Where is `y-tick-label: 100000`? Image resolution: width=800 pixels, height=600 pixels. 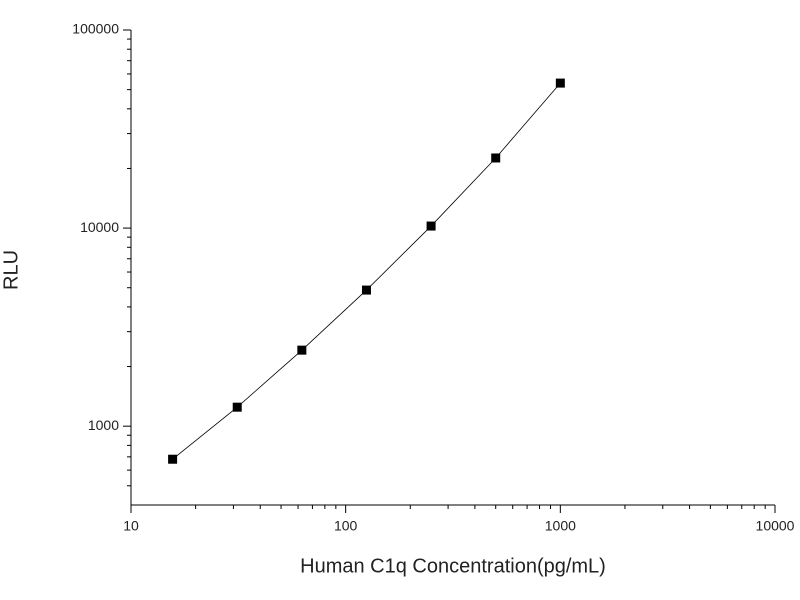 y-tick-label: 100000 is located at coordinates (95, 29).